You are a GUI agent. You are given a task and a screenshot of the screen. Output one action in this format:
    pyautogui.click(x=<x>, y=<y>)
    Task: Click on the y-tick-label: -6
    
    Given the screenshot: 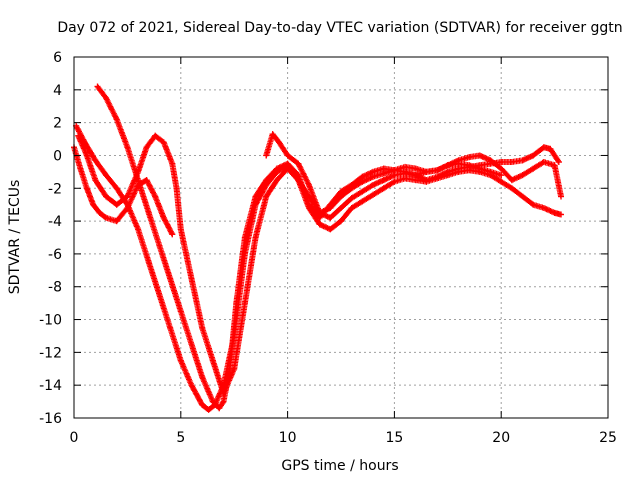 What is the action you would take?
    pyautogui.click(x=55, y=255)
    